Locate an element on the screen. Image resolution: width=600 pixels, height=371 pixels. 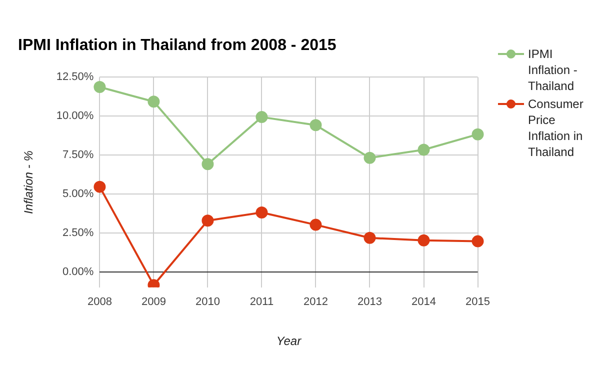
y-tick-label: 7.50% is located at coordinates (78, 155).